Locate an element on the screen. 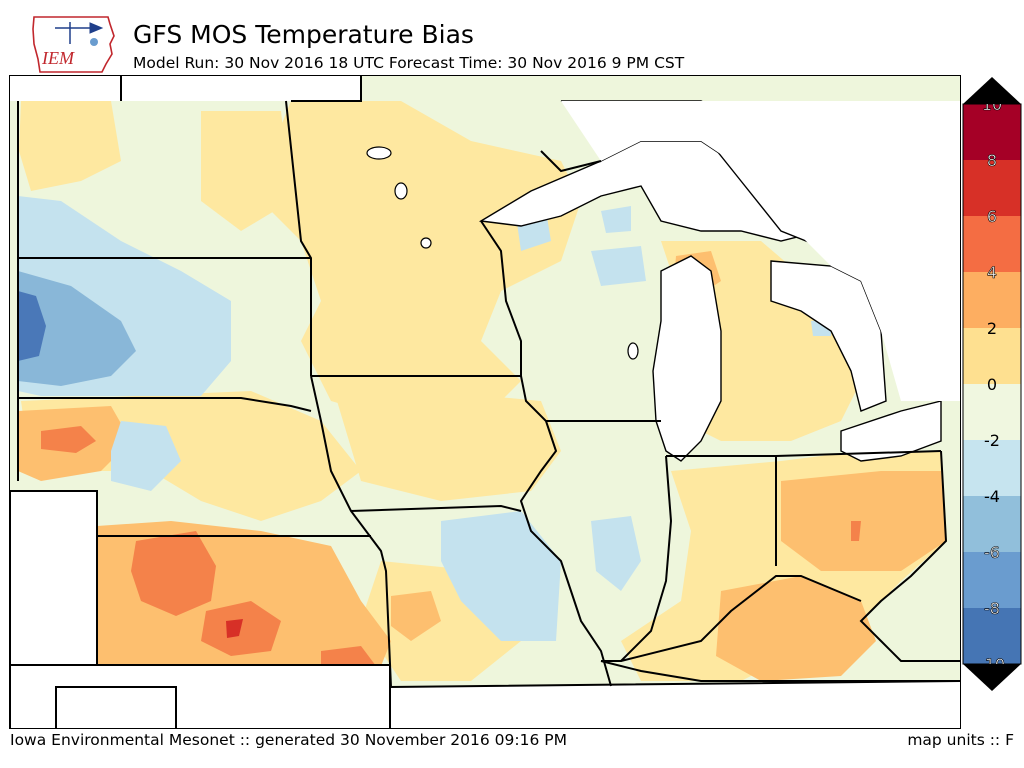  colorbar-tick-label: 4 is located at coordinates (992, 272).